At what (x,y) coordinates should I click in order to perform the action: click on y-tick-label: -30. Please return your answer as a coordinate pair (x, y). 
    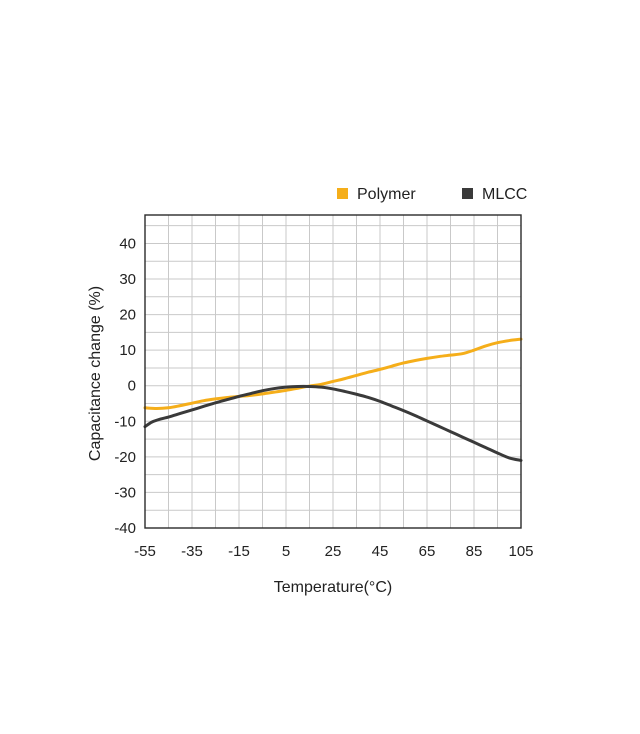
    Looking at the image, I should click on (125, 492).